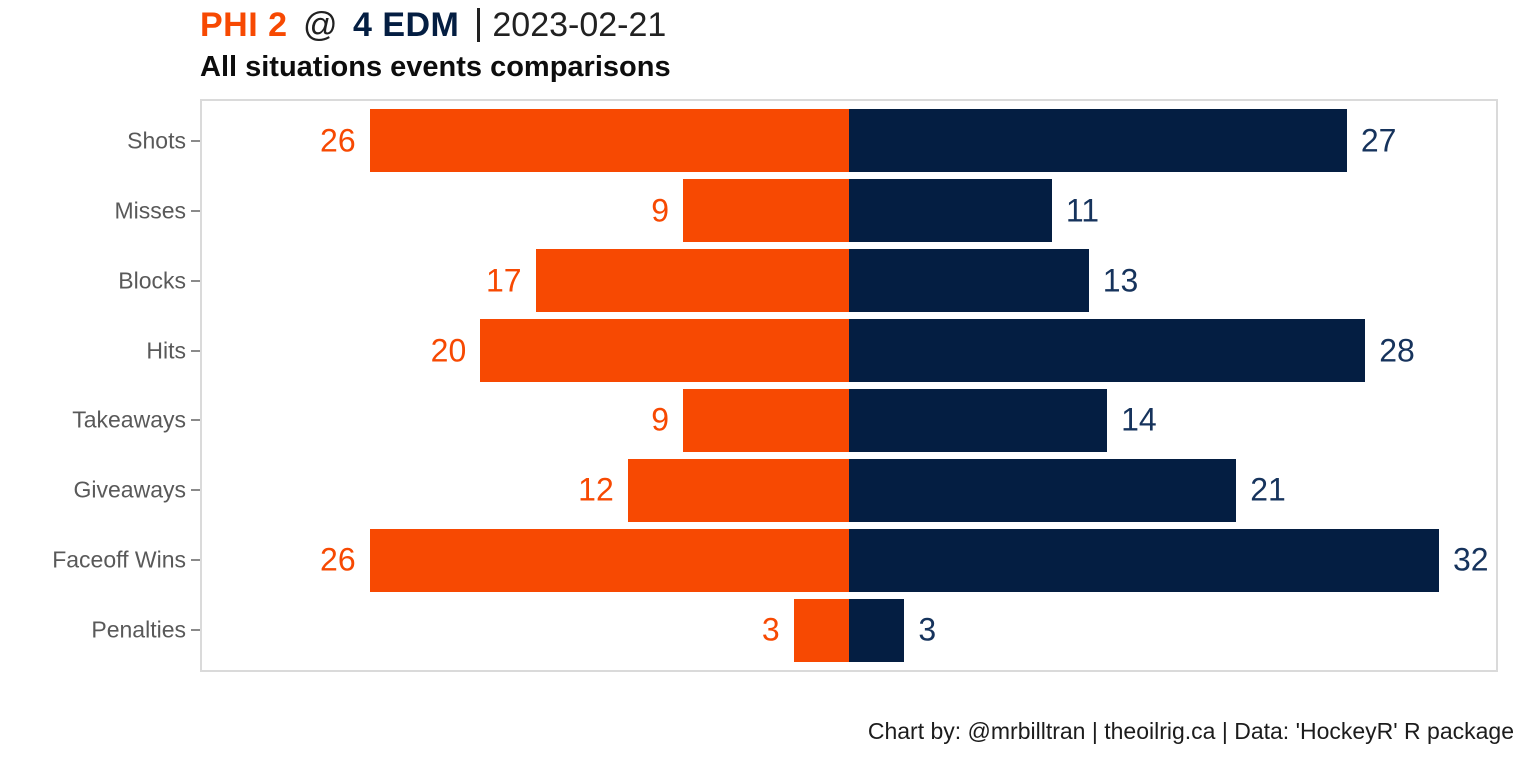 The image size is (1528, 760). Describe the element at coordinates (156, 140) in the screenshot. I see `category-label: Shots` at that location.